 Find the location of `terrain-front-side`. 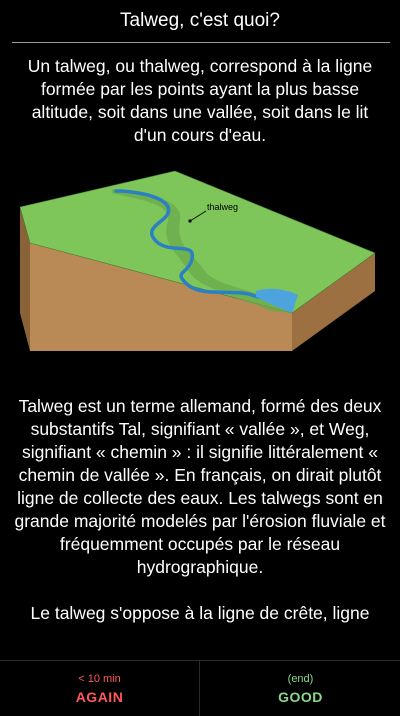

terrain-front-side is located at coordinates (161, 297).